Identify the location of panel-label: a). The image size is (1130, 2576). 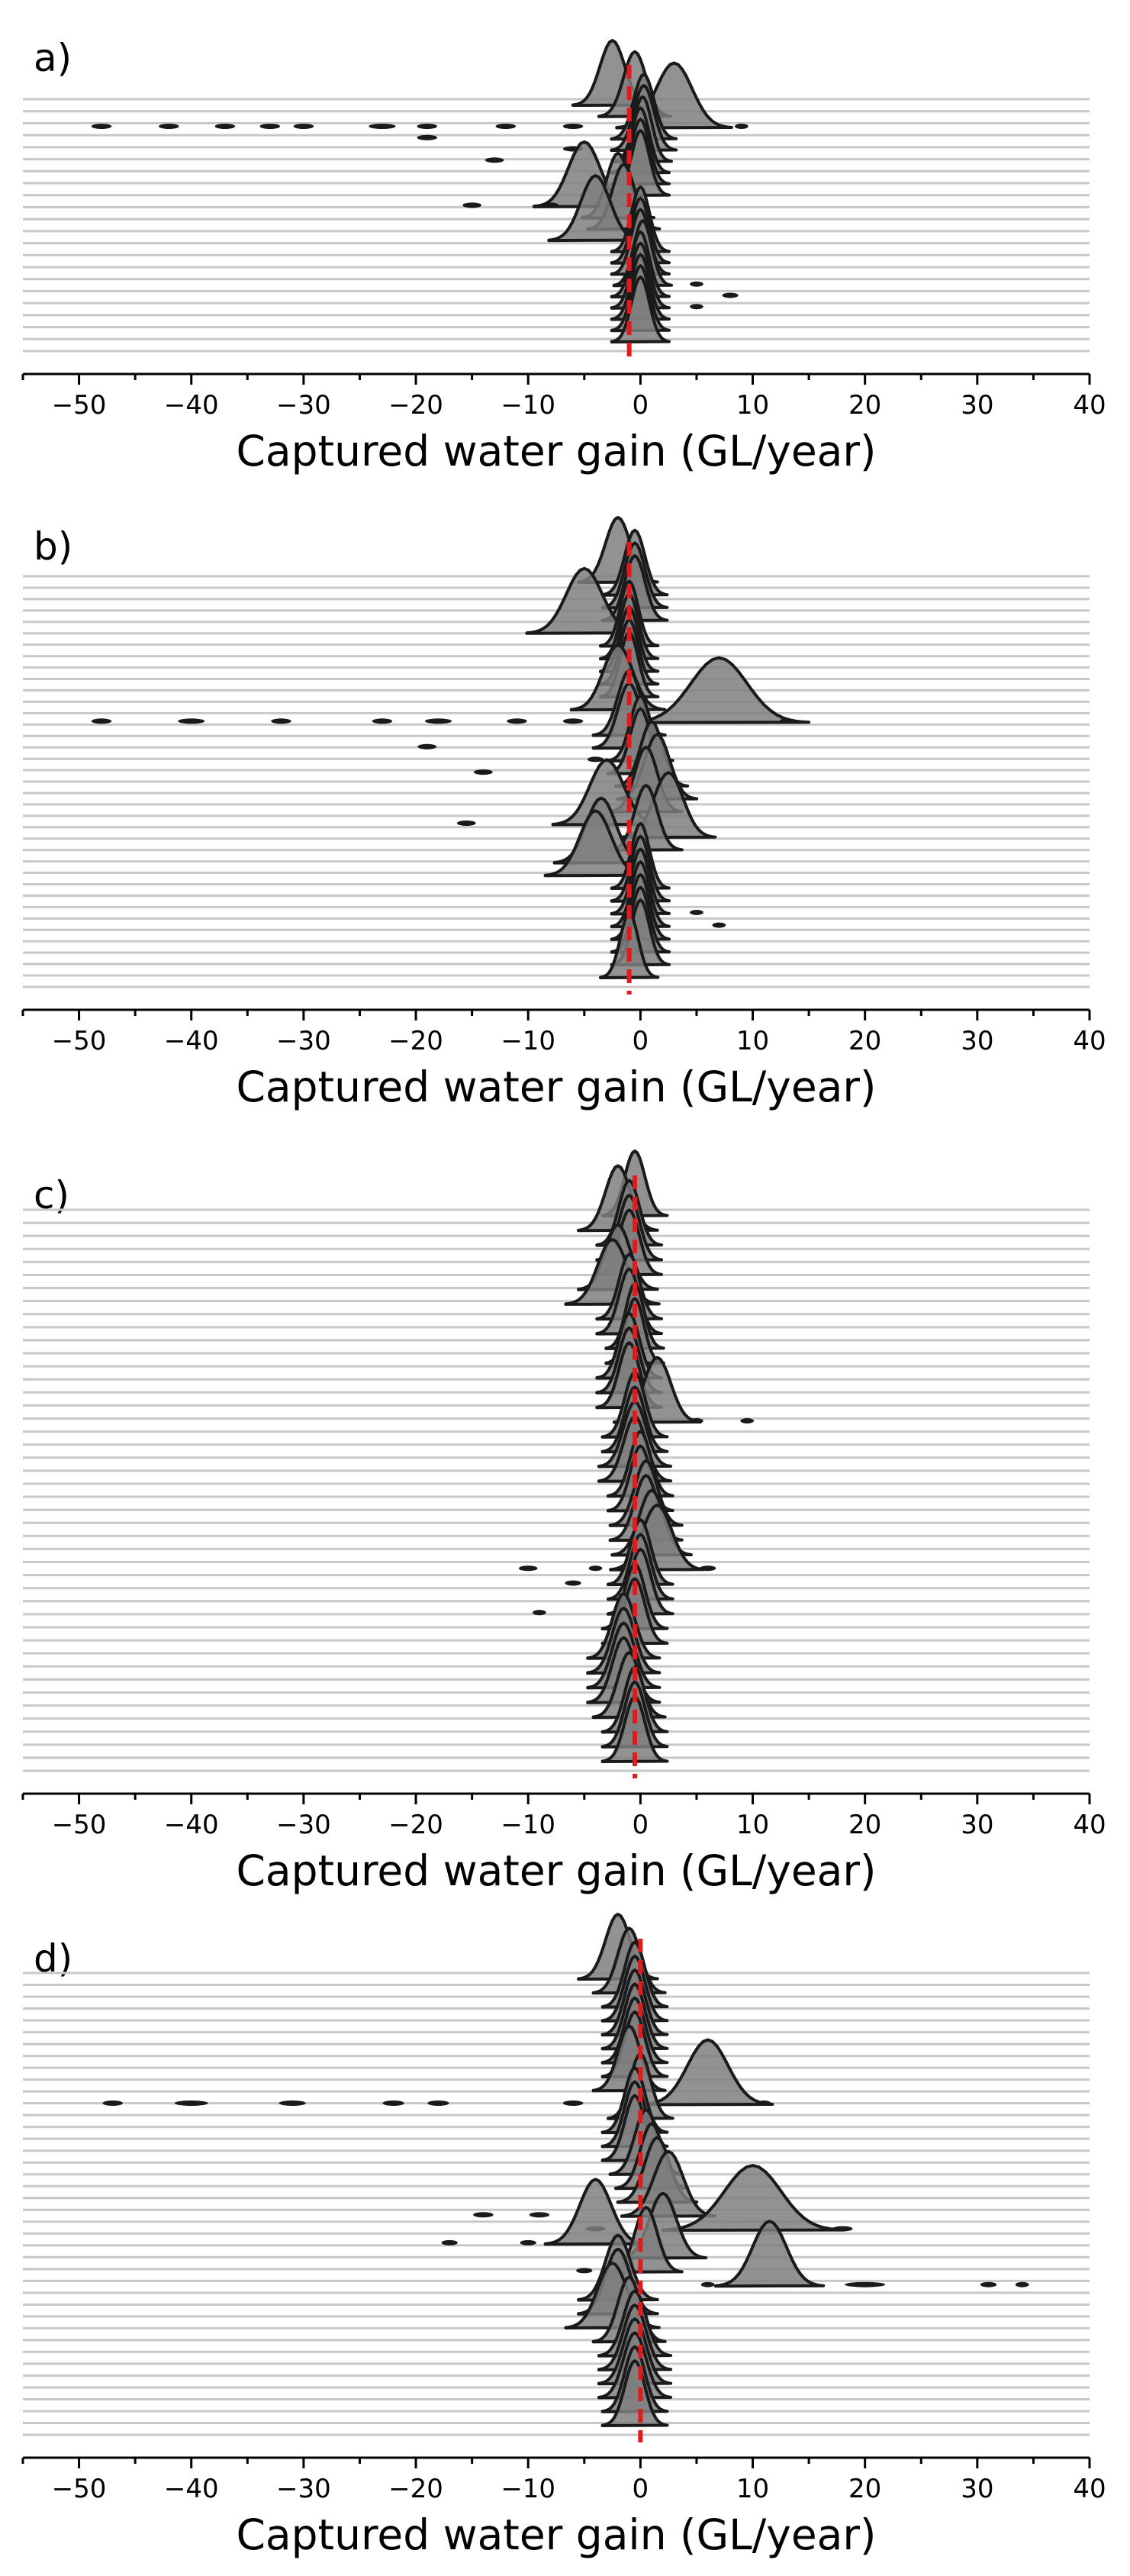
(53, 58).